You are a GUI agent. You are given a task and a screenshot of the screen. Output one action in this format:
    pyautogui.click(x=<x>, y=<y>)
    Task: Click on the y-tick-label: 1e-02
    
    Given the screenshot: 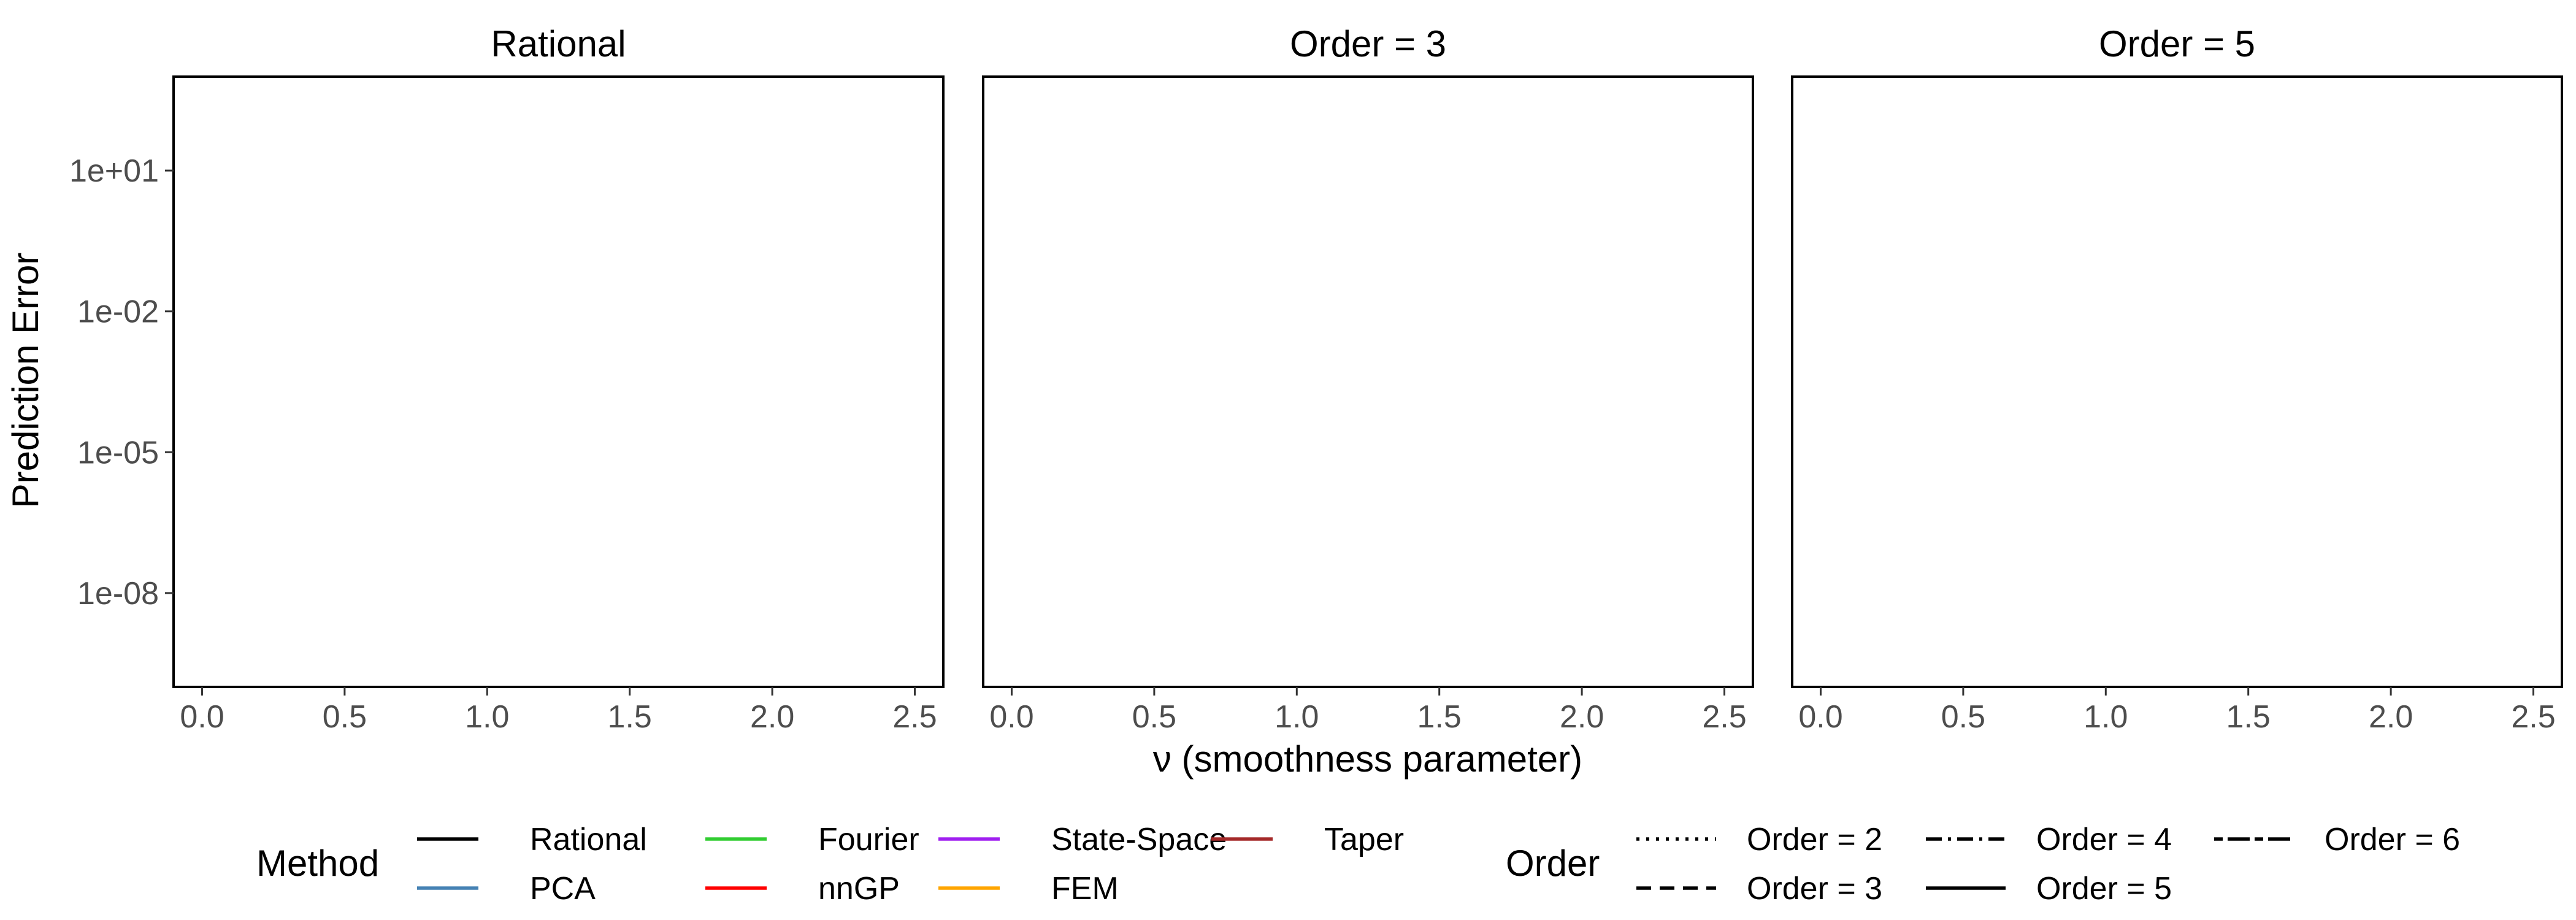 What is the action you would take?
    pyautogui.click(x=118, y=312)
    